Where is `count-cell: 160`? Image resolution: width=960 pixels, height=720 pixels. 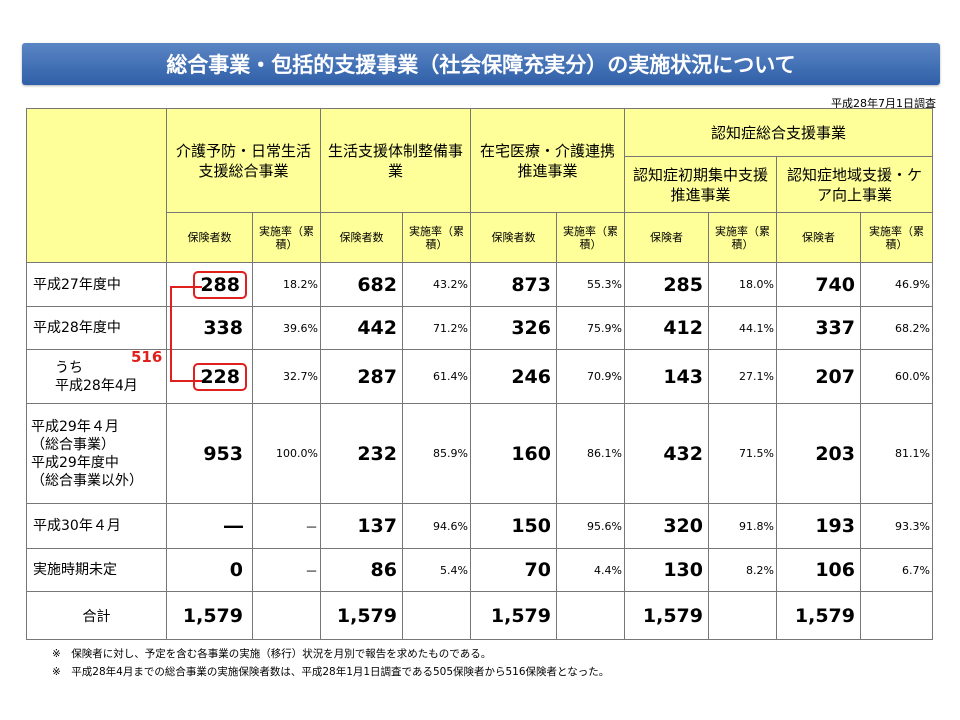 count-cell: 160 is located at coordinates (513, 453).